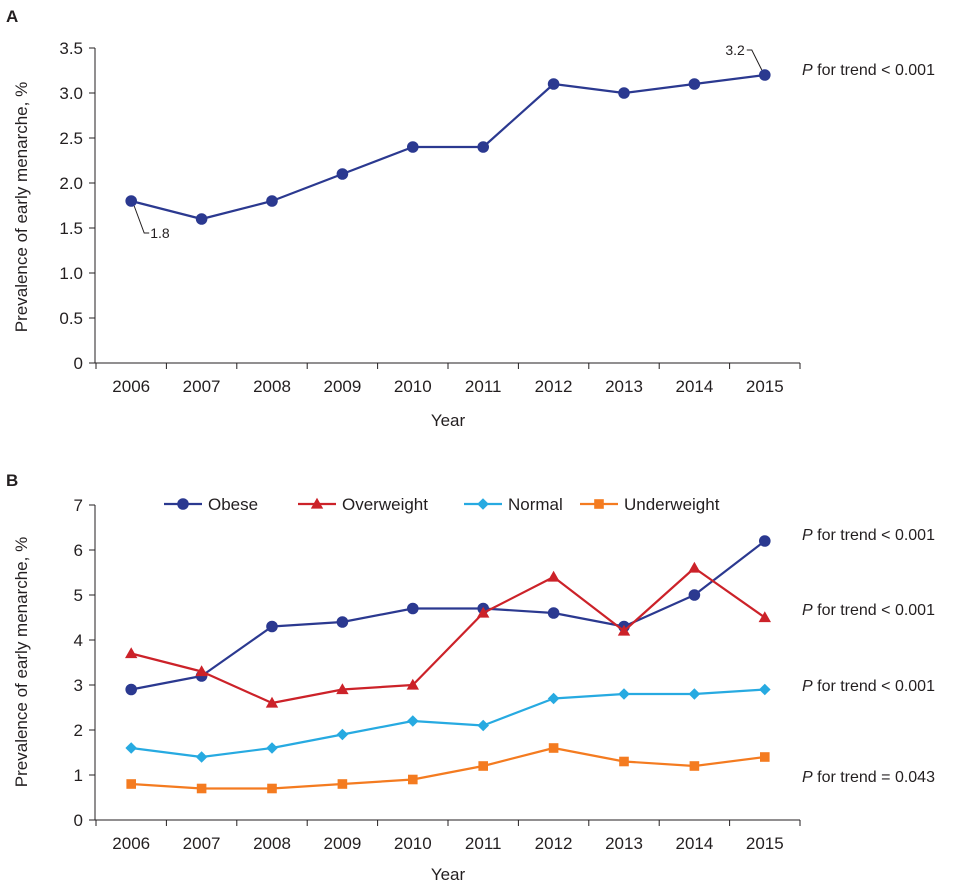 This screenshot has height=884, width=974. Describe the element at coordinates (272, 843) in the screenshot. I see `x-tick-label: 2008` at that location.